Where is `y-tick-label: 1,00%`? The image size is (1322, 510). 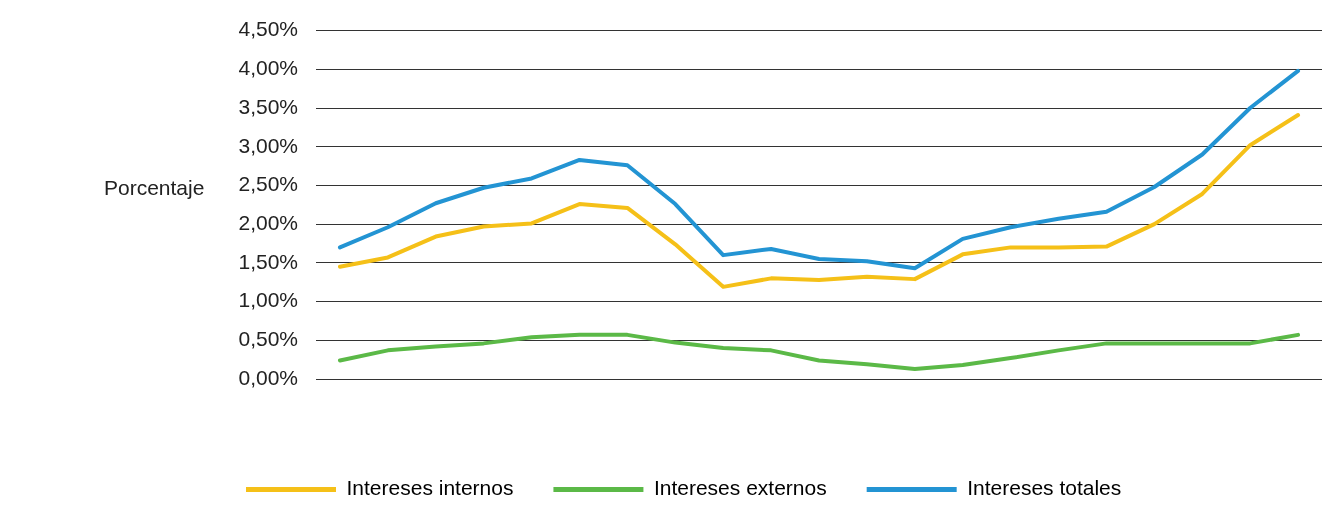 y-tick-label: 1,00% is located at coordinates (268, 300).